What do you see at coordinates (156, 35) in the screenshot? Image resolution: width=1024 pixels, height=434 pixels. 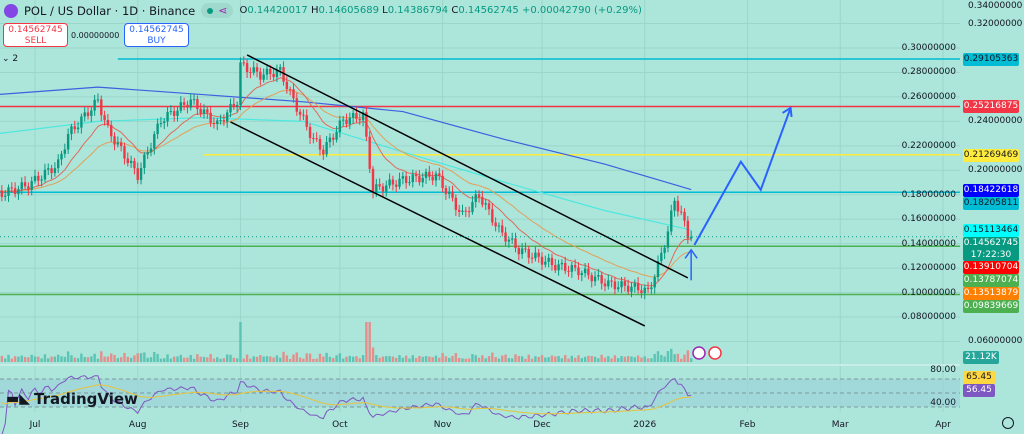 I see `buy-button: 0.14562745 BUY` at bounding box center [156, 35].